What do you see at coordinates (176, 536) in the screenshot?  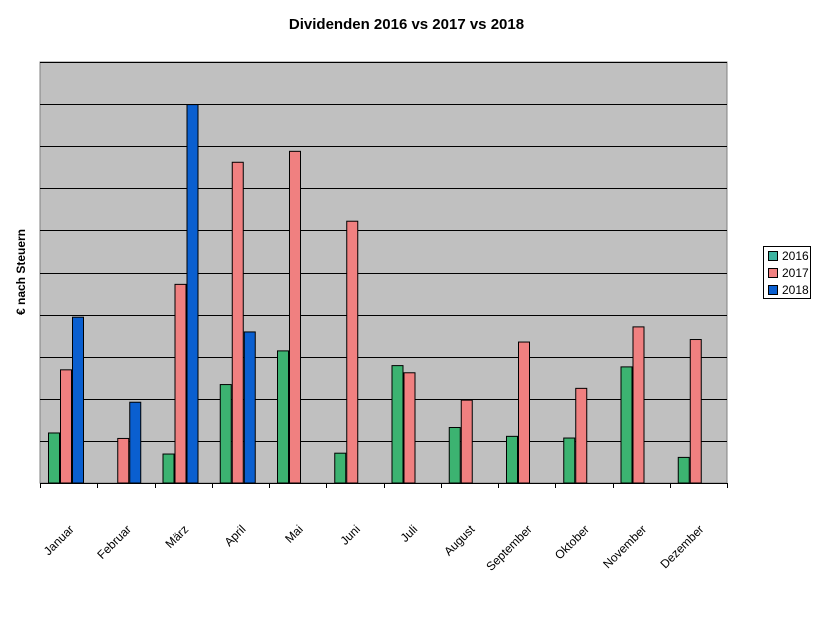 I see `x-tick-label-märz: März` at bounding box center [176, 536].